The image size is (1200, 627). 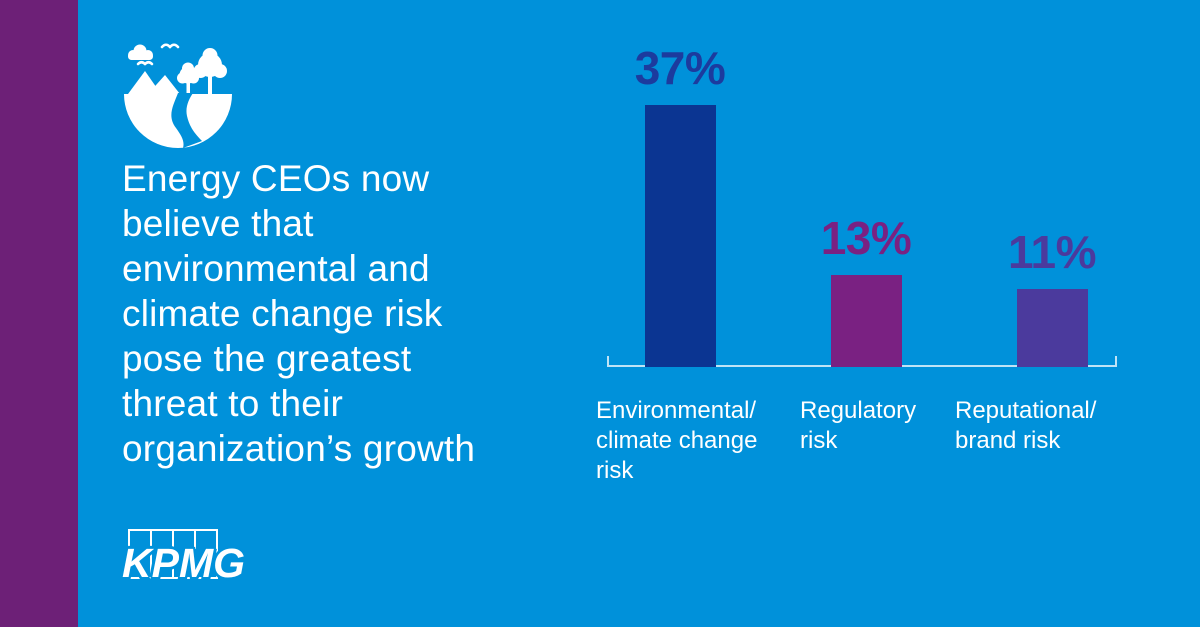 What do you see at coordinates (680, 236) in the screenshot?
I see `bar-environmental` at bounding box center [680, 236].